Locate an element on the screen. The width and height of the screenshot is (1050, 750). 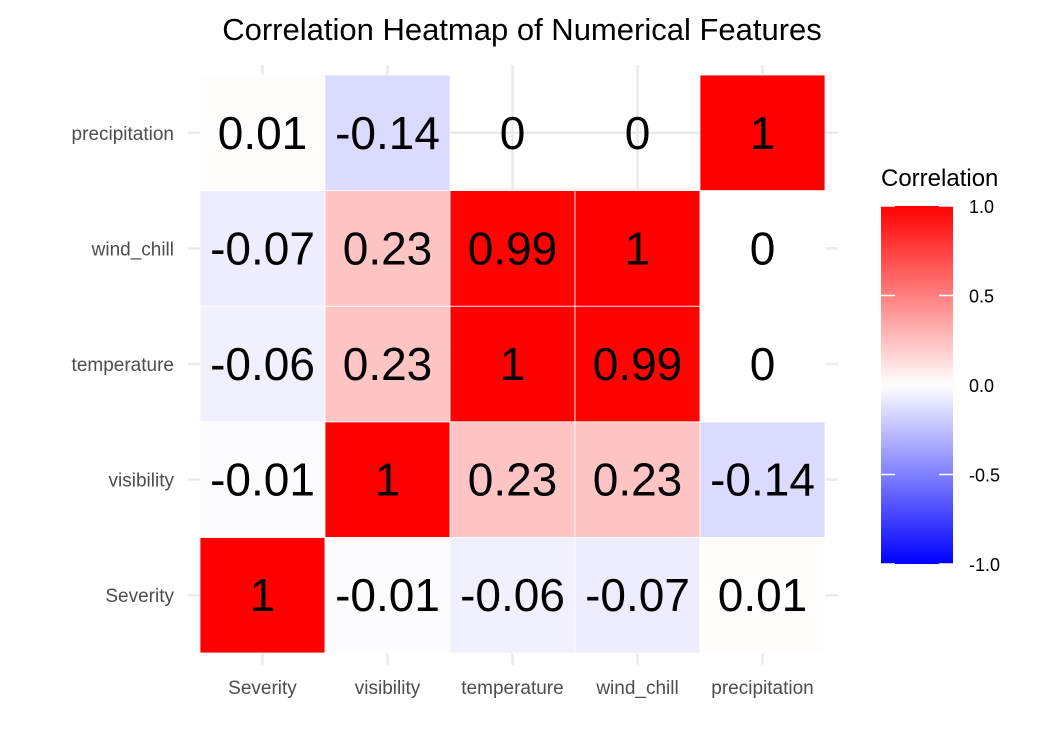
heatmap-cell-precipitation-visibility is located at coordinates (387, 132).